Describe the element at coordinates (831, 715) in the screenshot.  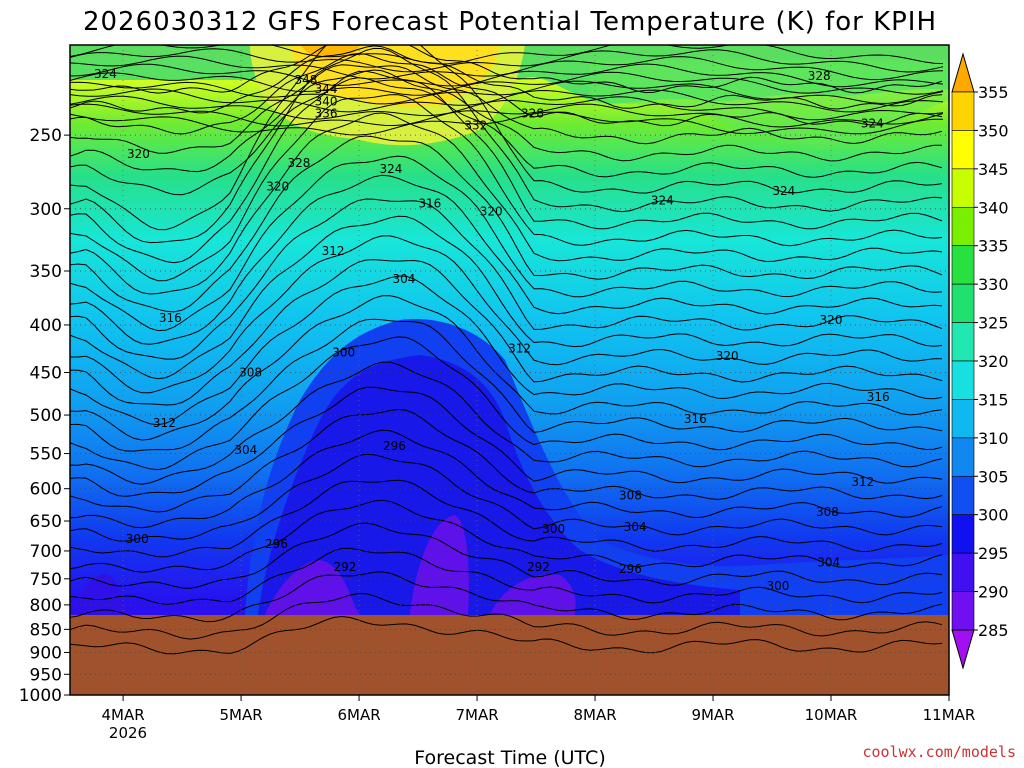
I see `x-tick-label: 10MAR` at that location.